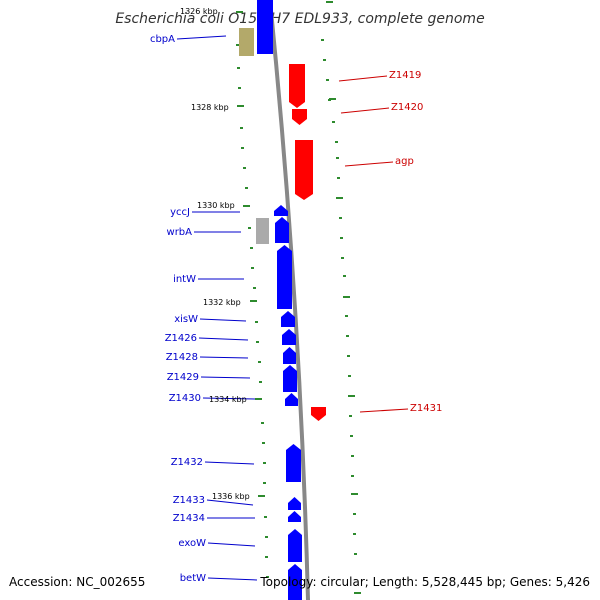 The width and height of the screenshot is (600, 600). What do you see at coordinates (185, 398) in the screenshot?
I see `gene-label-z1430: Z1430` at bounding box center [185, 398].